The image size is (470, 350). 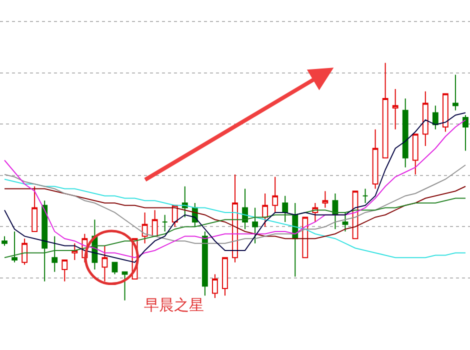 What do you see at coordinates (174, 305) in the screenshot?
I see `annotation: 早晨之星` at bounding box center [174, 305].